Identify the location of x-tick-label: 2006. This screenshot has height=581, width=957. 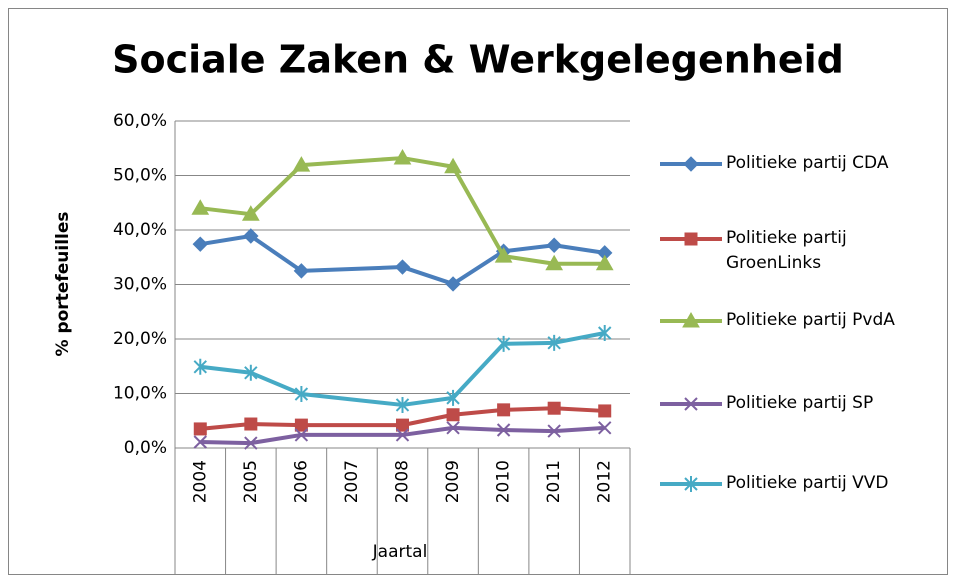
(301, 481).